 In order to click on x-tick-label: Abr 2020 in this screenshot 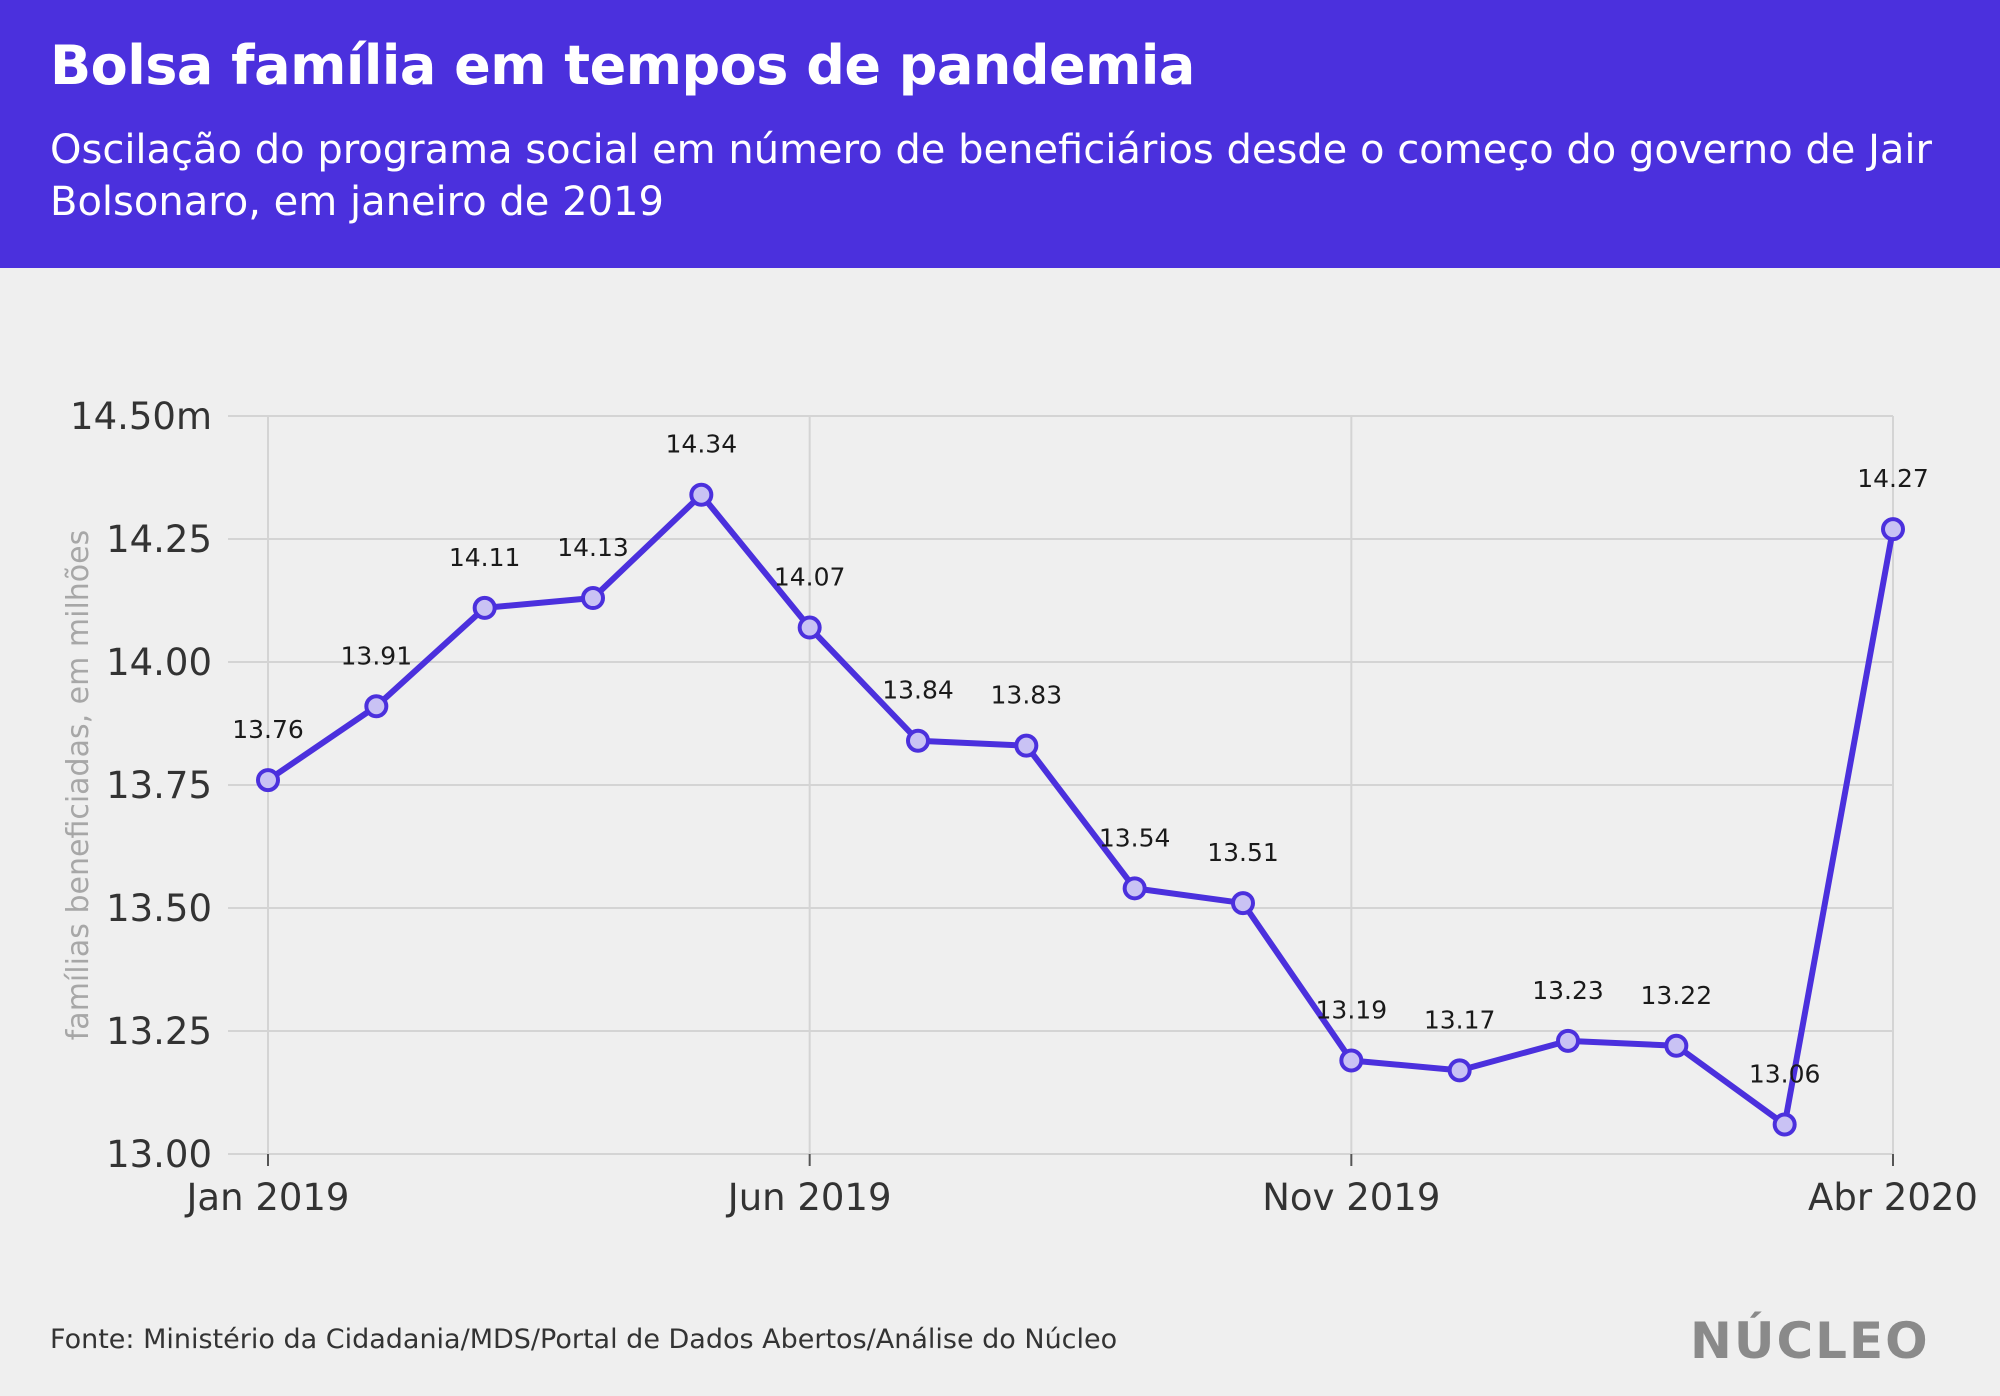, I will do `click(1893, 1197)`.